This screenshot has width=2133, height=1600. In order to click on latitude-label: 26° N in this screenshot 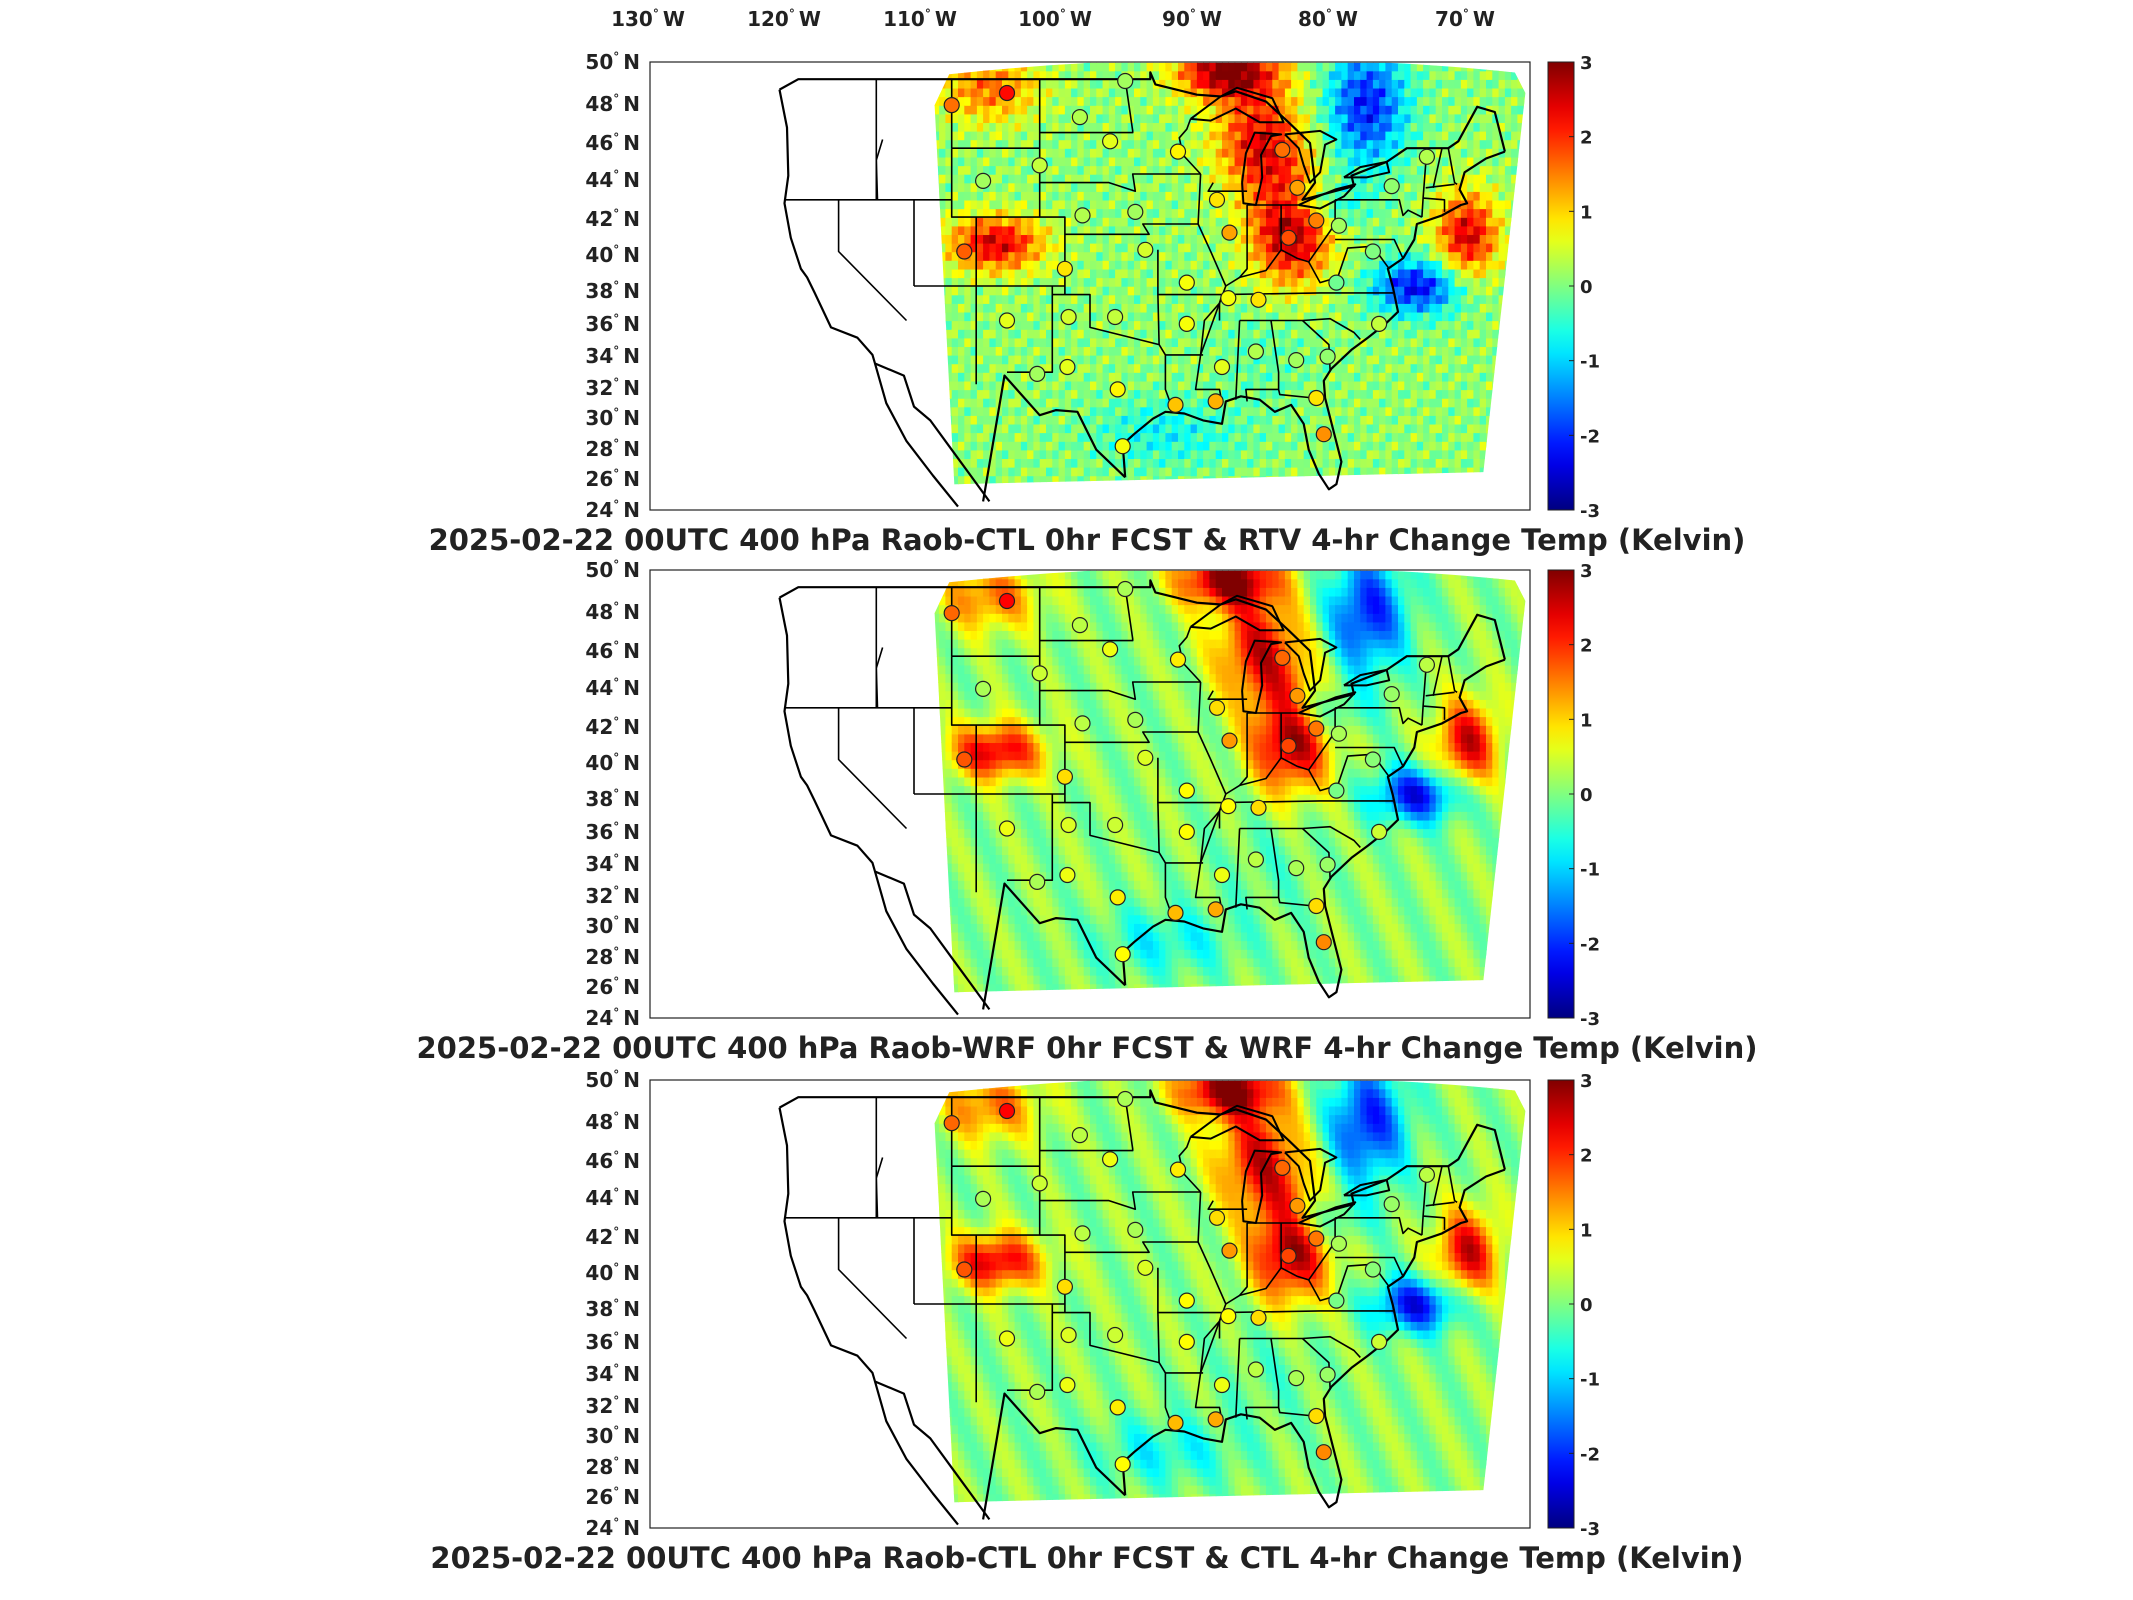, I will do `click(612, 1497)`.